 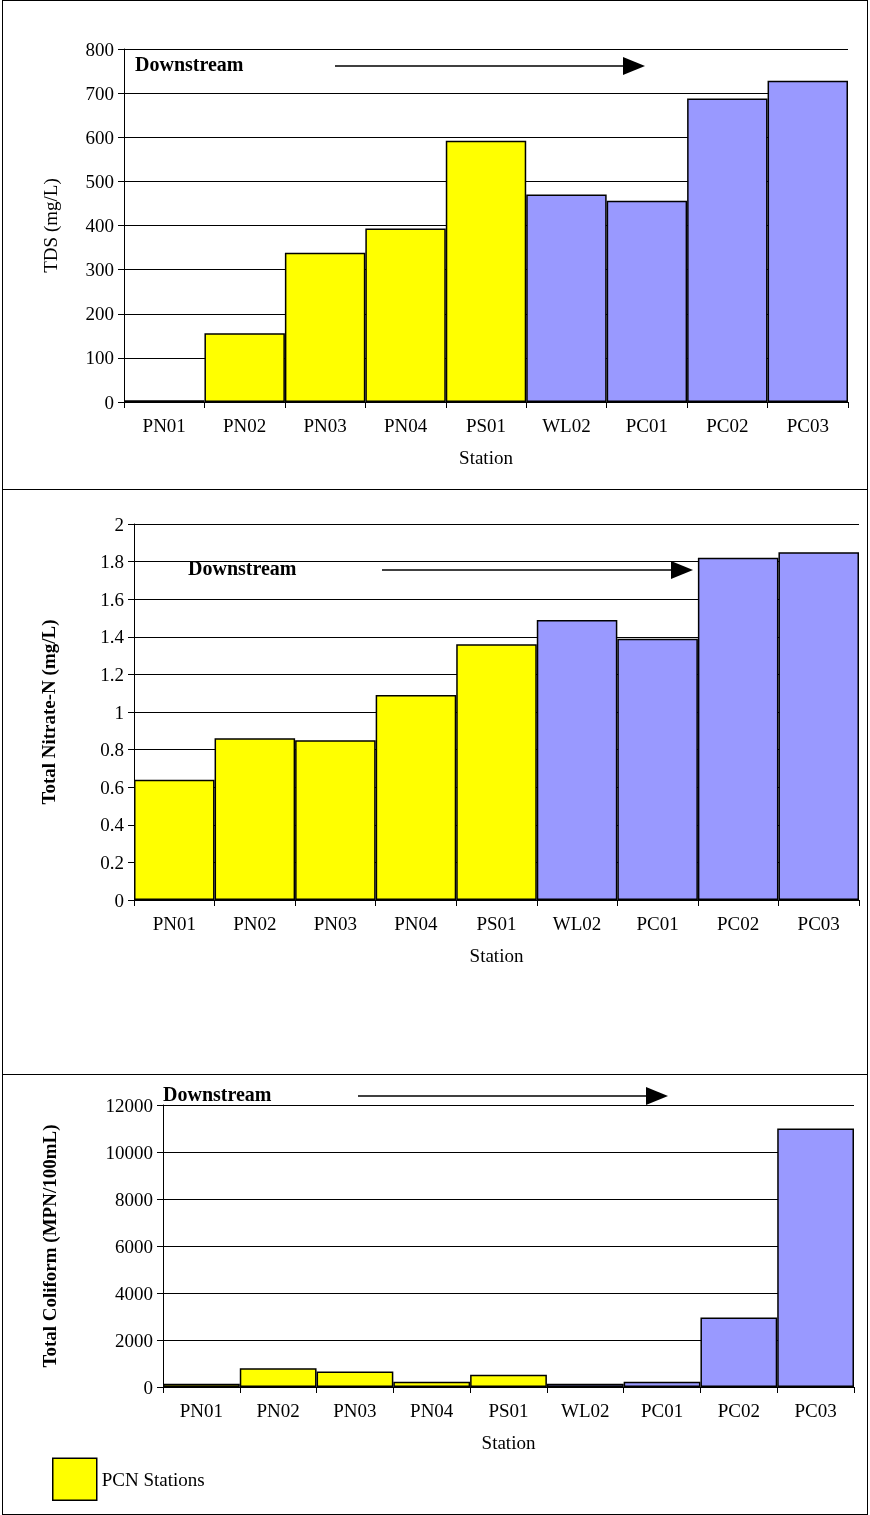 I want to click on y-tick-label: 6000, so click(x=134, y=1246).